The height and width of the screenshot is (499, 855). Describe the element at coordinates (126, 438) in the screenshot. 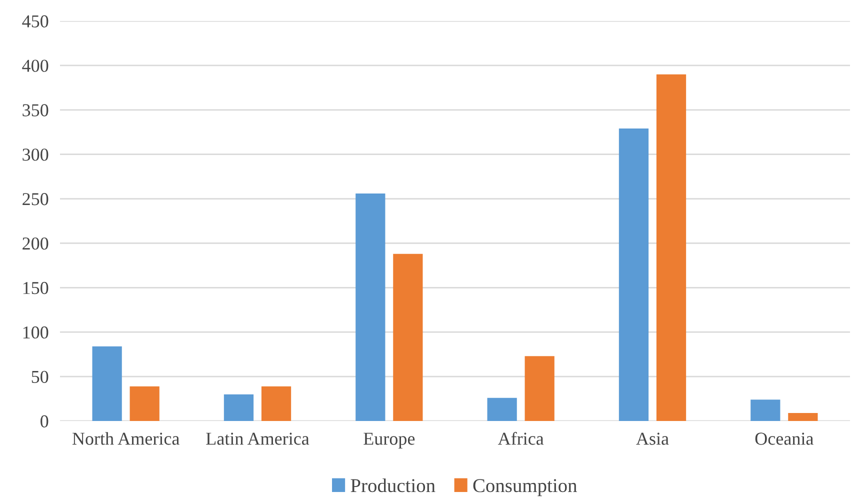

I see `x-tick-label: North America` at that location.